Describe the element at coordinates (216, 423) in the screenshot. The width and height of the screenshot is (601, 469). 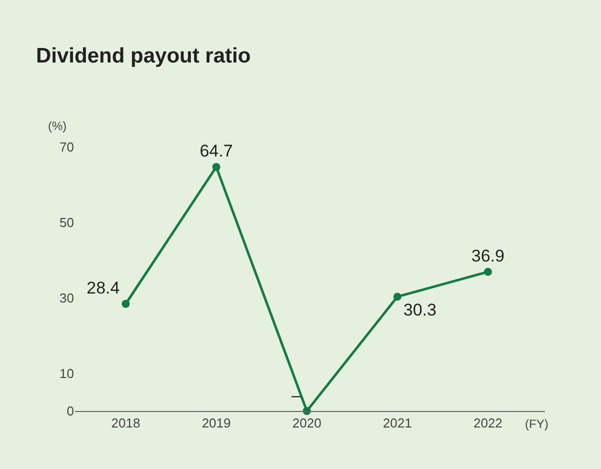
I see `x-tick-label: 2019` at that location.